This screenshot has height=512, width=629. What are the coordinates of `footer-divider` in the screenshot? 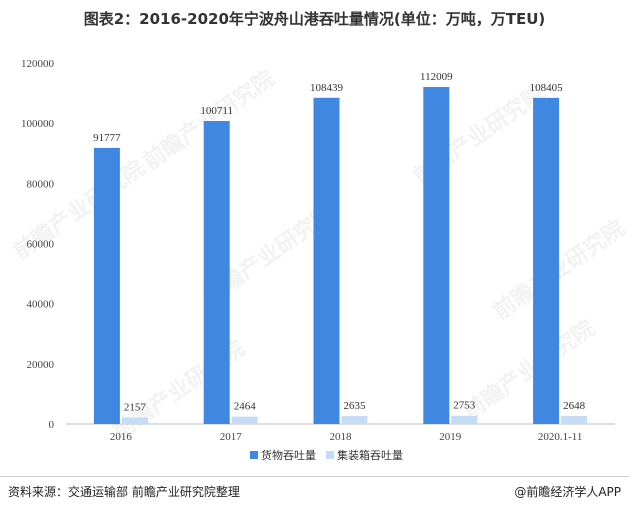 It's located at (314, 476).